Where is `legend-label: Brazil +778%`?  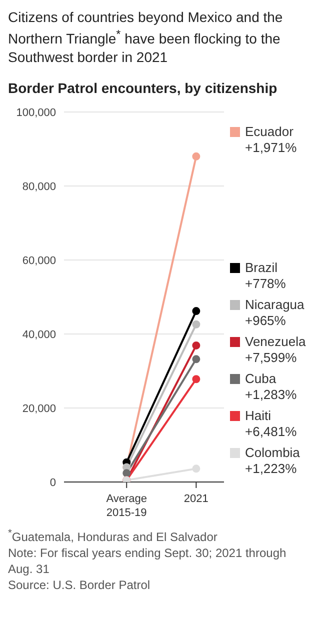
legend-label: Brazil +778% is located at coordinates (265, 276).